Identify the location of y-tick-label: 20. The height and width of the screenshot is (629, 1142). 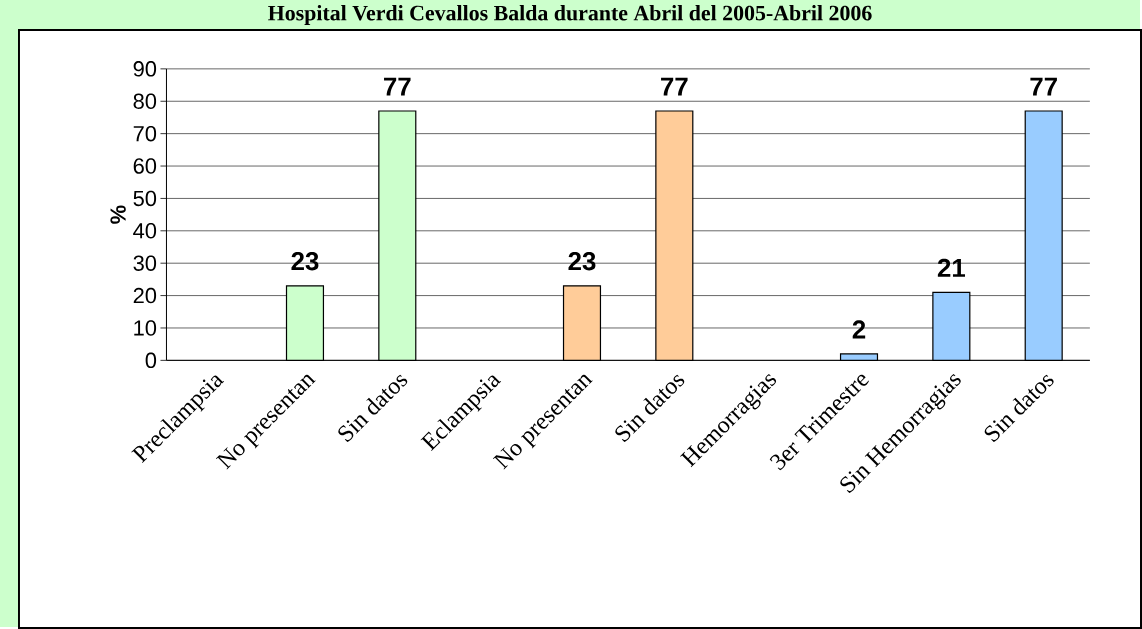
(145, 295).